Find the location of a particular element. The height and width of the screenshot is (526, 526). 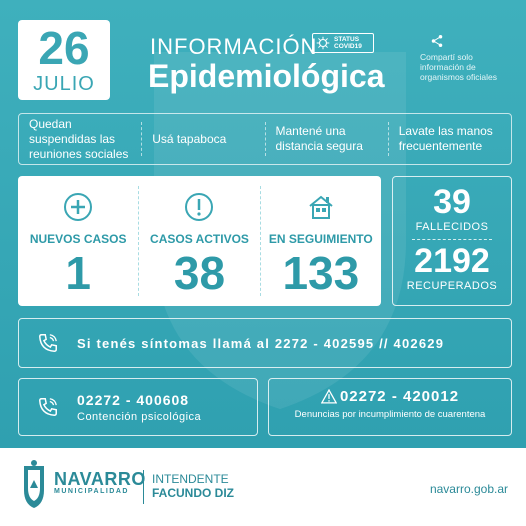

status-line1: STATUS is located at coordinates (347, 39).